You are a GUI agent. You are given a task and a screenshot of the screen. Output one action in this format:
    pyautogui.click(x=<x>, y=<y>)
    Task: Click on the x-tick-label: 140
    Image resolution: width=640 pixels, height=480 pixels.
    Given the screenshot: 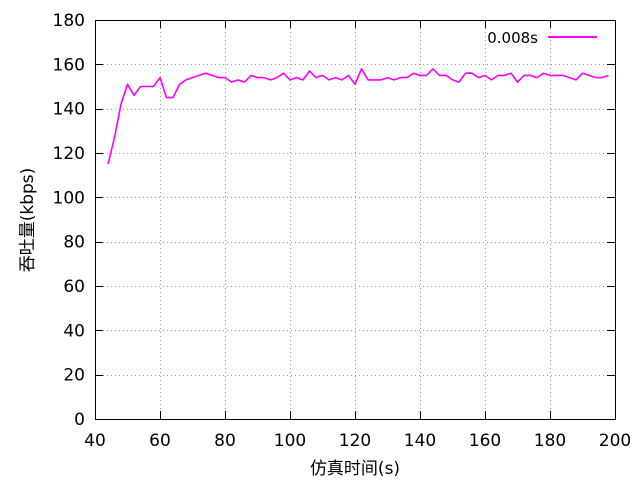 What is the action you would take?
    pyautogui.click(x=420, y=441)
    